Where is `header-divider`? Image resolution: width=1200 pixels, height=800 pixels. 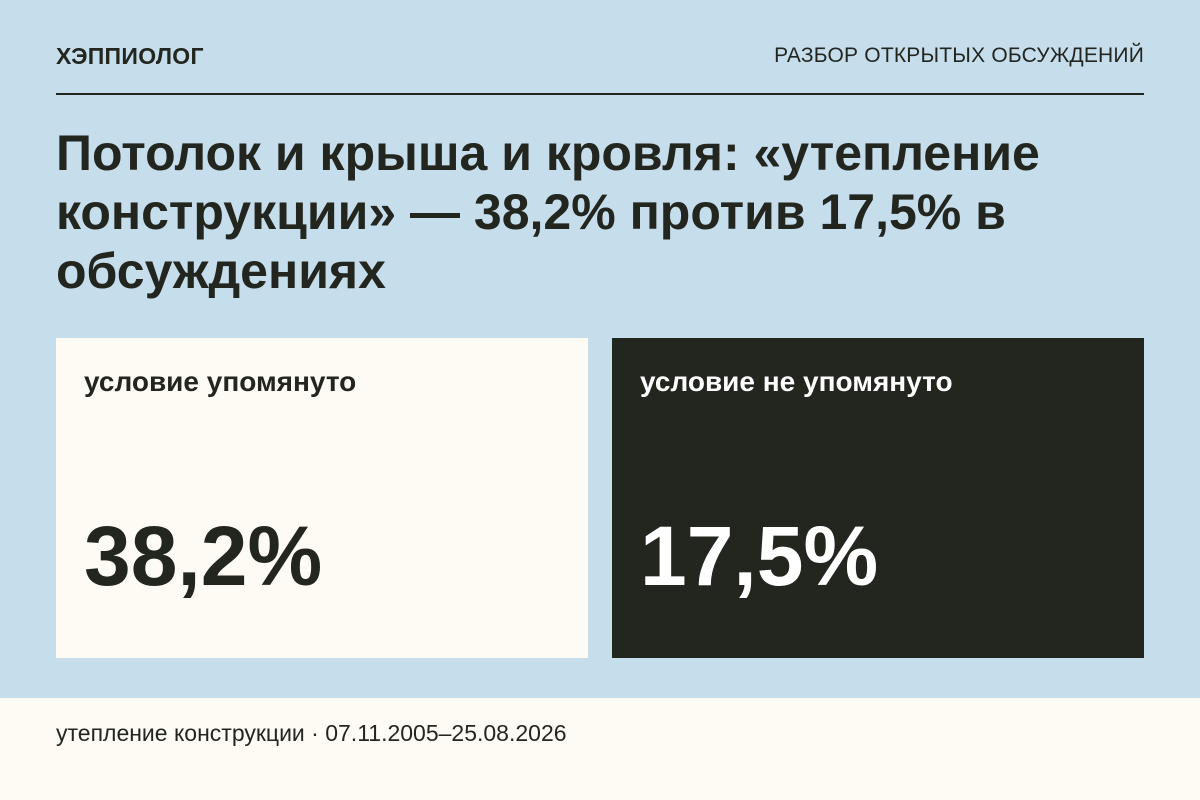 header-divider is located at coordinates (600, 94).